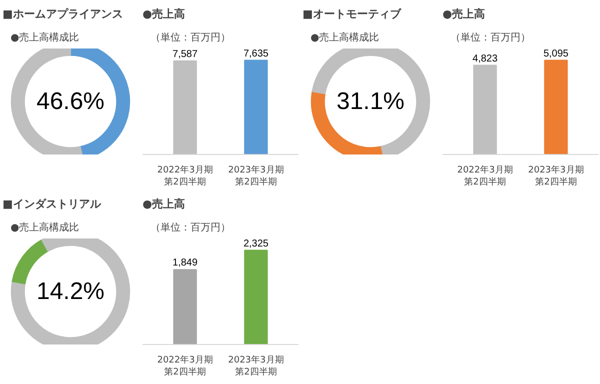  I want to click on chart-title: ■オートモーティブ, so click(352, 14).